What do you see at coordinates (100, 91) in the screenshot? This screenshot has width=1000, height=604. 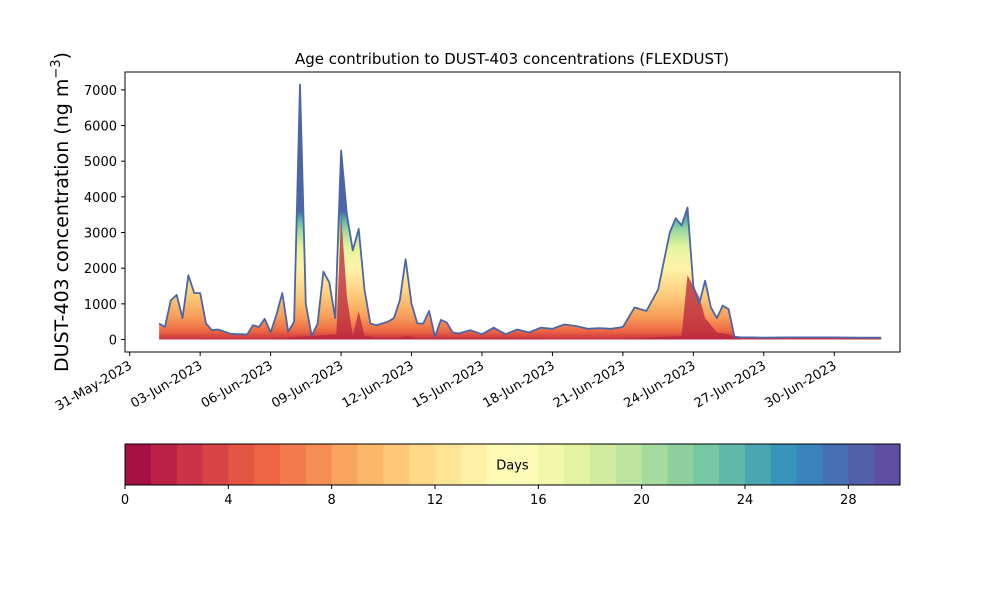 I see `y-tick-label: 7000` at bounding box center [100, 91].